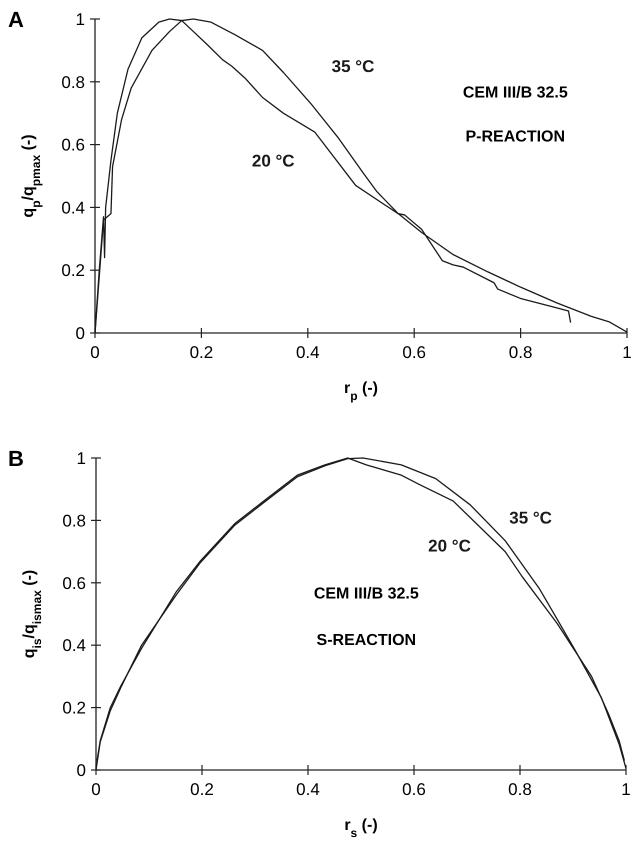 The height and width of the screenshot is (850, 635). I want to click on text: A, so click(16, 19).